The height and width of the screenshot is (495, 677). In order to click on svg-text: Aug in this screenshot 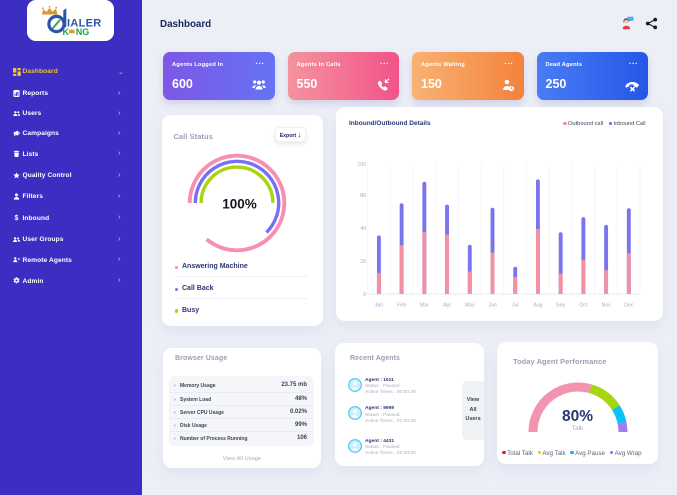, I will do `click(537, 306)`.